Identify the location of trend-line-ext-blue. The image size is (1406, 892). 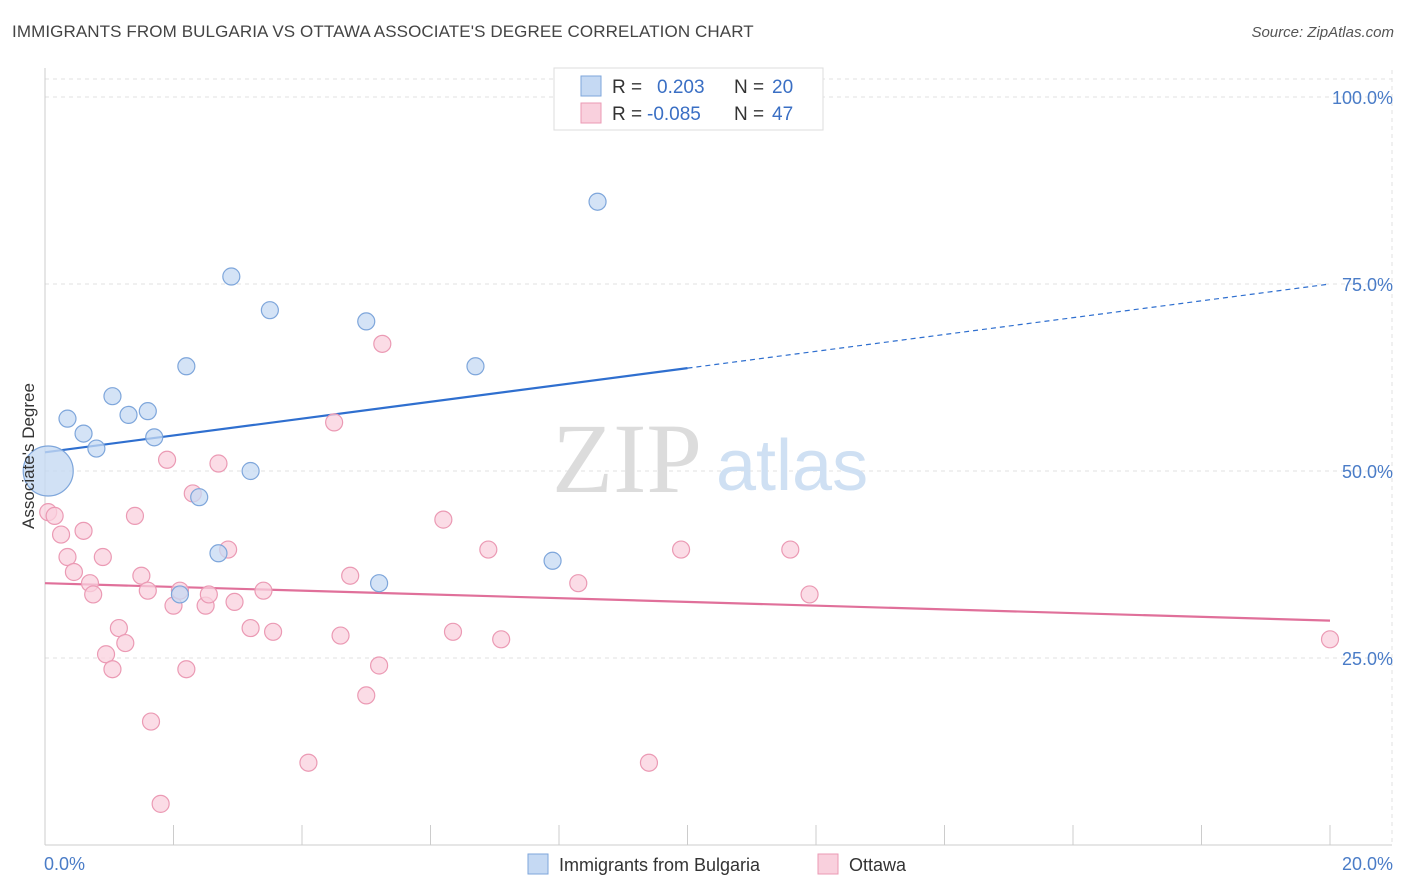
(1009, 326).